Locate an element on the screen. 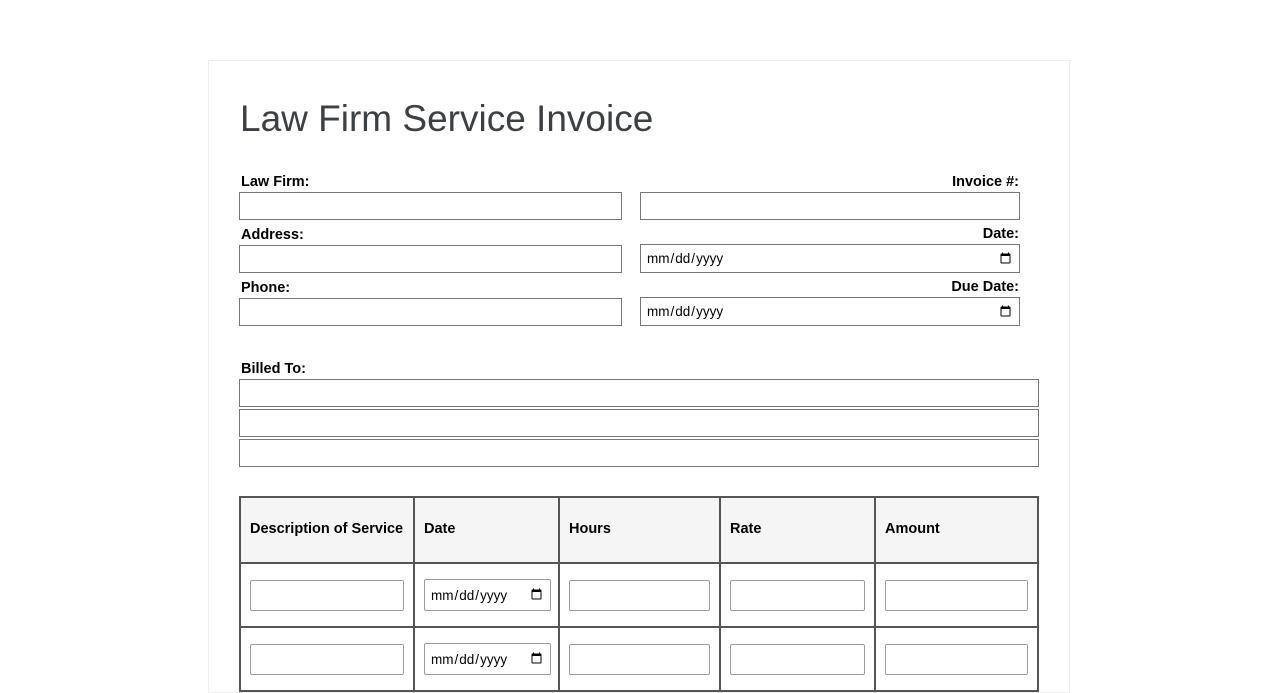  invoice-number-input is located at coordinates (830, 205).